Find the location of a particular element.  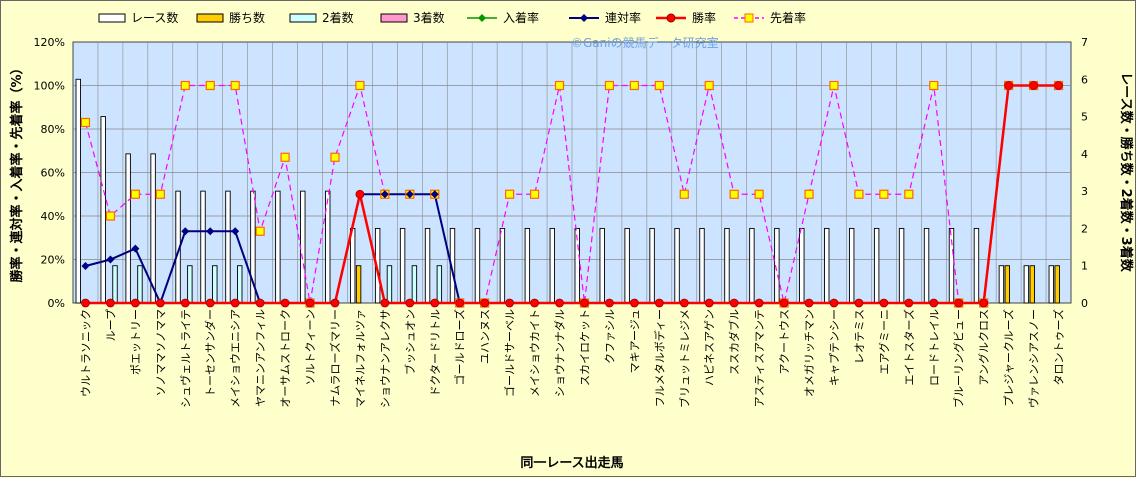

x-category-label: ヤマニンアンフィル is located at coordinates (260, 358).